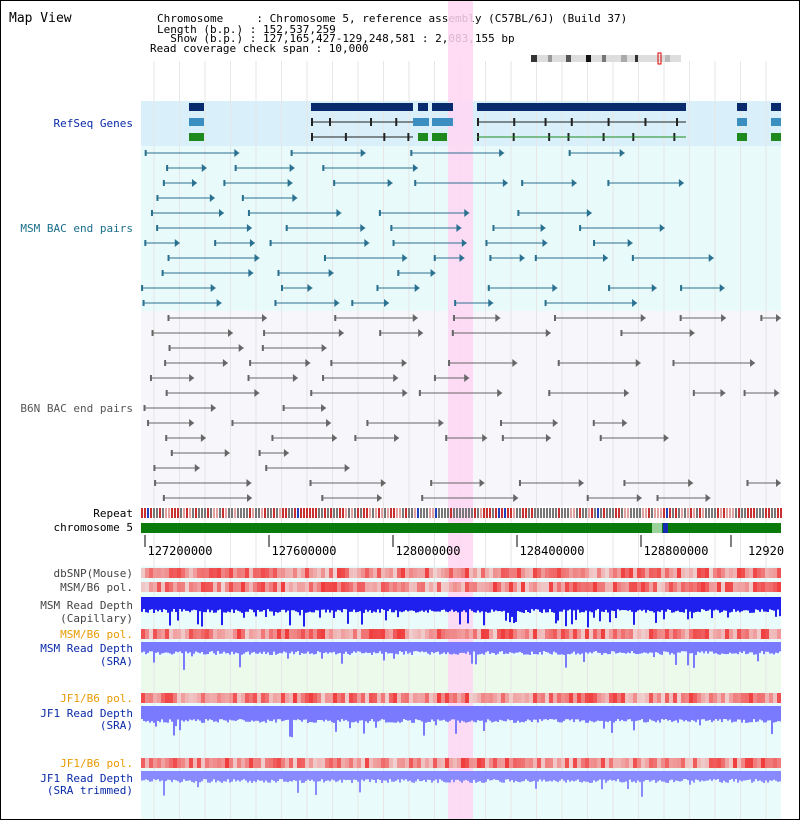 The width and height of the screenshot is (800, 820). I want to click on track-label-msm-bac: MSM BAC end pairs, so click(76, 228).